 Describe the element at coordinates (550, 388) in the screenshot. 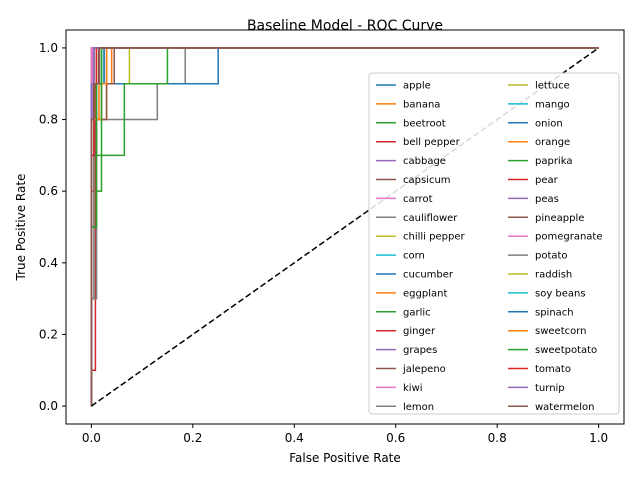

I see `legend-label: turnip` at that location.